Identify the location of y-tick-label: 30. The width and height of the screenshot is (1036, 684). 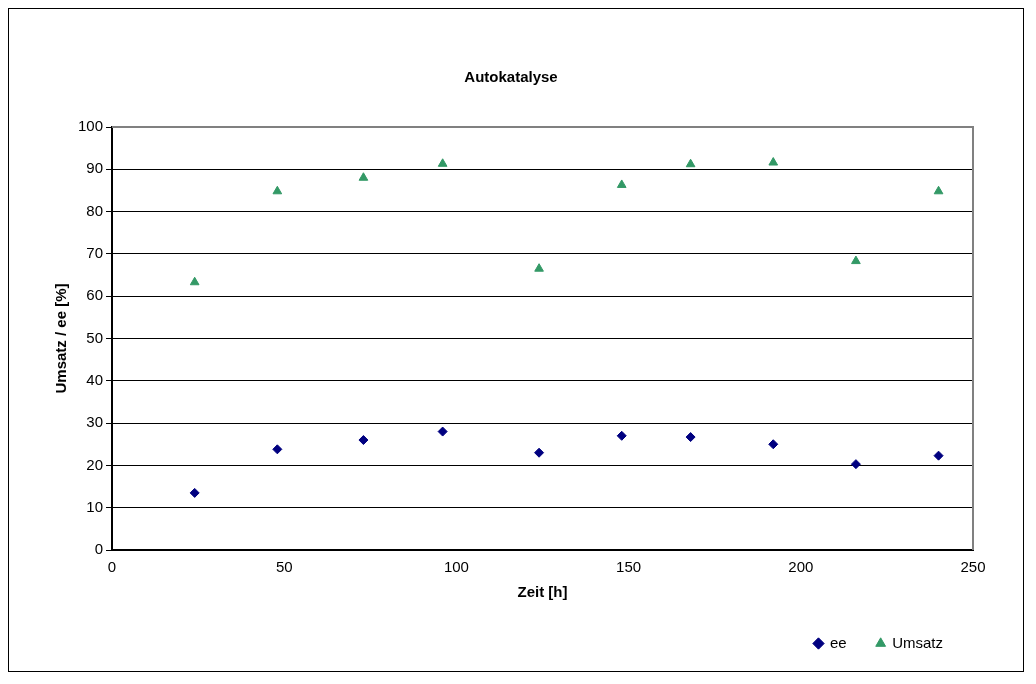
(95, 422).